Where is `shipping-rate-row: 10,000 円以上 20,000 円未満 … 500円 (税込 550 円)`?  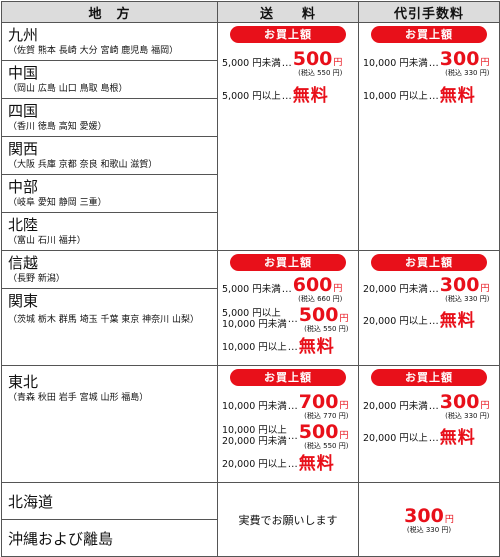
shipping-rate-row: 10,000 円以上 20,000 円未満 … 500円 (税込 550 円) is located at coordinates (288, 436).